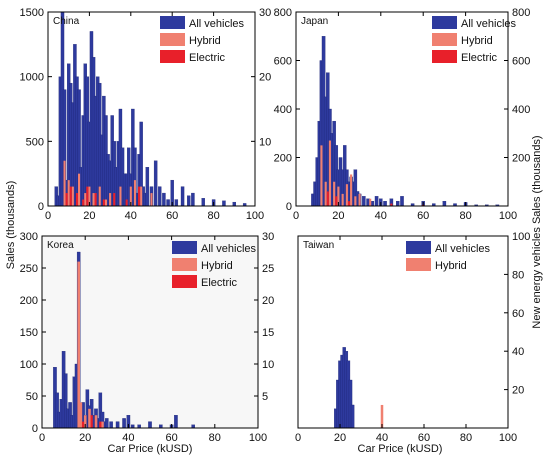 This screenshot has width=550, height=464. Describe the element at coordinates (283, 13) in the screenshot. I see `y-tick-label: 800` at that location.